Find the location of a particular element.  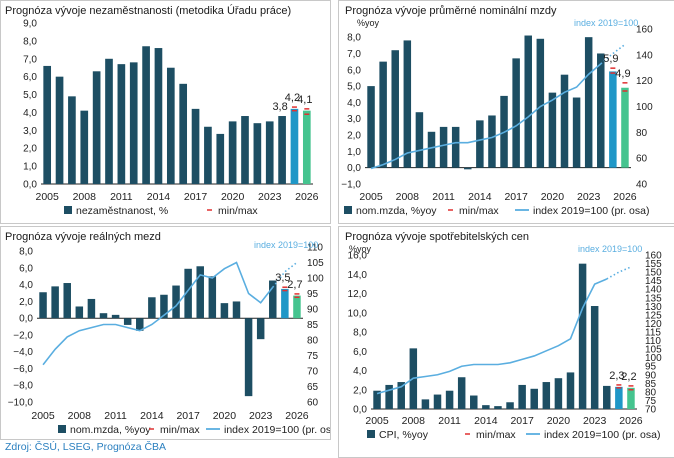

y2-tick-label: 105 is located at coordinates (315, 263).